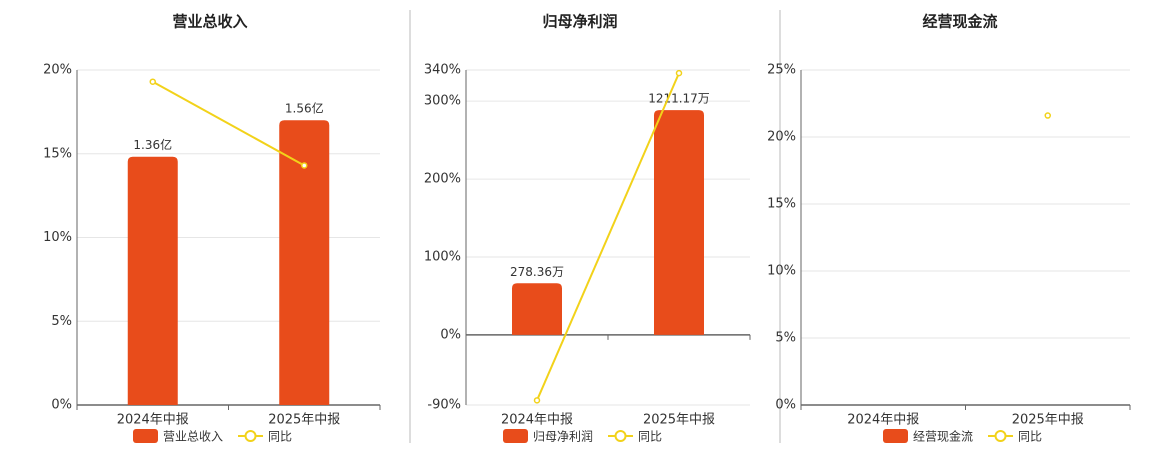 The height and width of the screenshot is (450, 1160). What do you see at coordinates (152, 144) in the screenshot?
I see `value-label: 1.36亿` at bounding box center [152, 144].